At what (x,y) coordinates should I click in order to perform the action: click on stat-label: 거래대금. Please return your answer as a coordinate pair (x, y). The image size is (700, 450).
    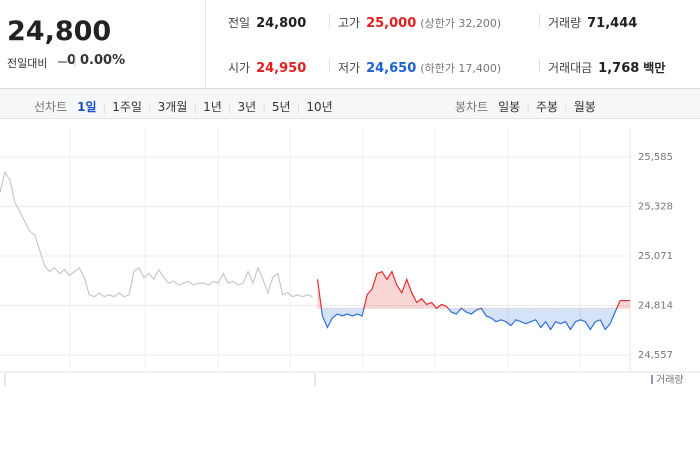
    Looking at the image, I should click on (570, 68).